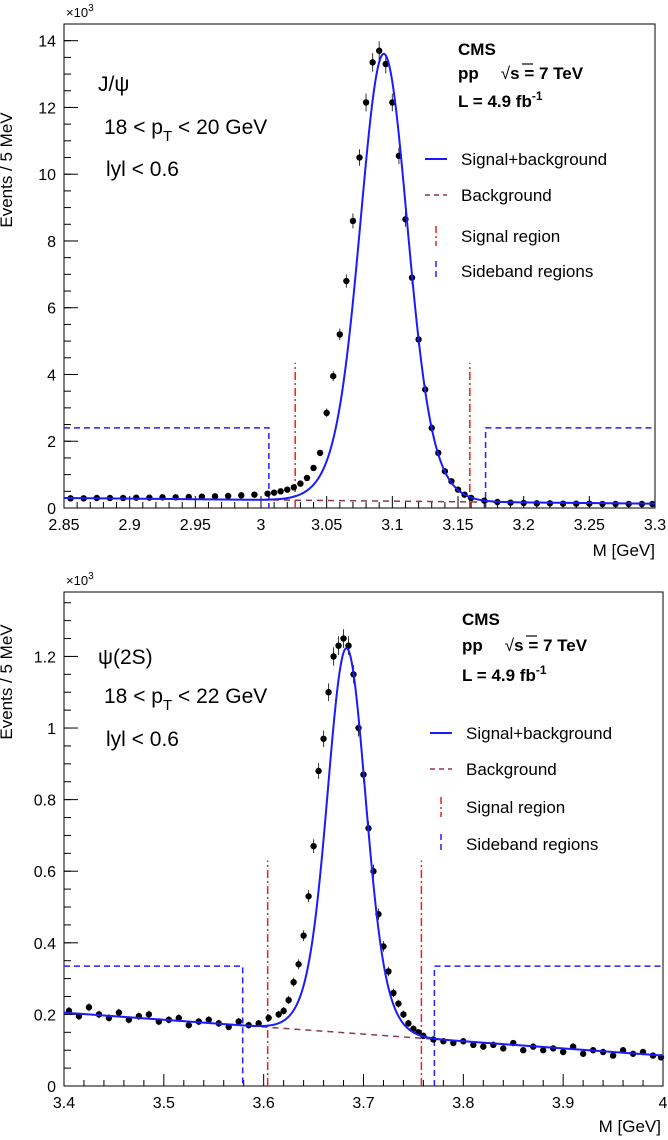  I want to click on y-tick-label: 0.2, so click(45, 1015).